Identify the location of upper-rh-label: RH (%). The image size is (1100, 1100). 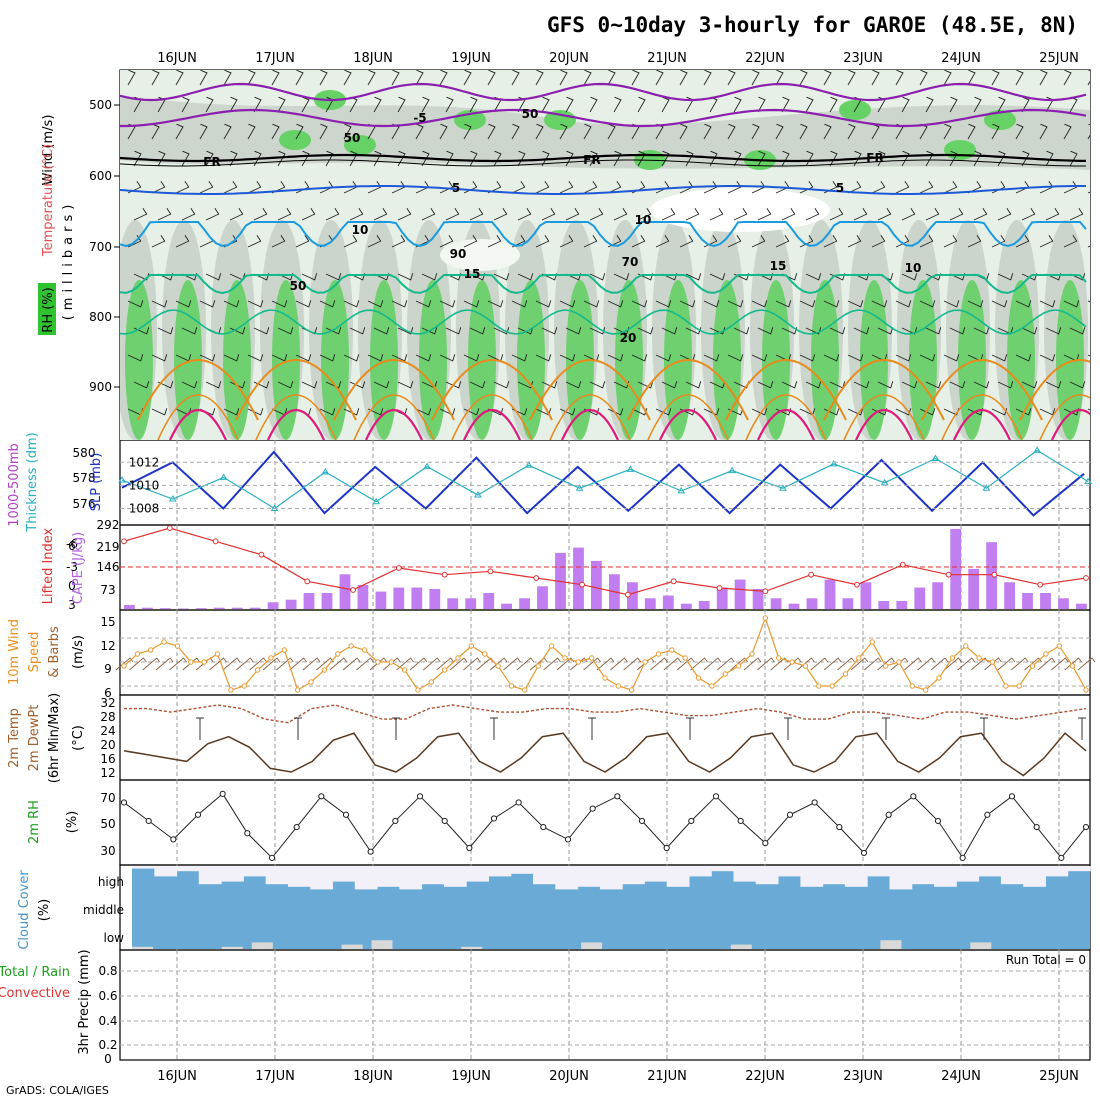
(48, 309).